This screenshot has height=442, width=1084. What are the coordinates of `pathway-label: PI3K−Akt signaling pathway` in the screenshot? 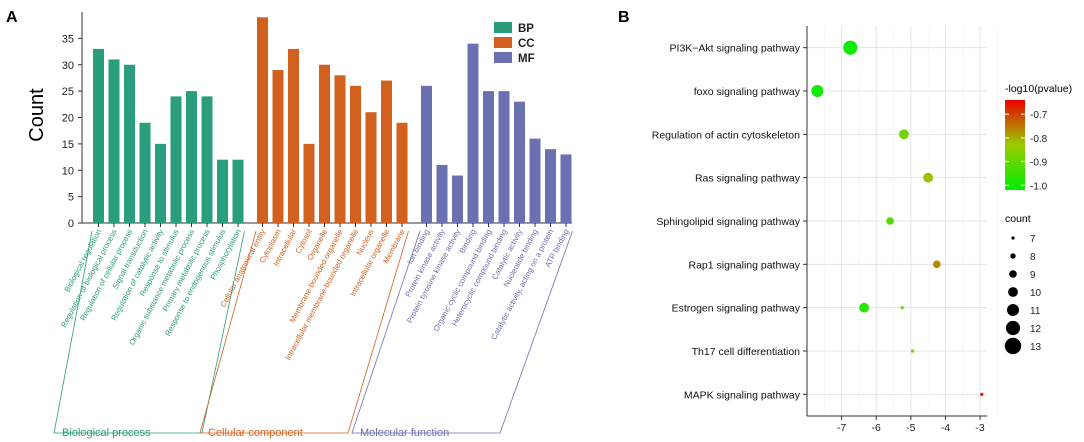 It's located at (735, 49).